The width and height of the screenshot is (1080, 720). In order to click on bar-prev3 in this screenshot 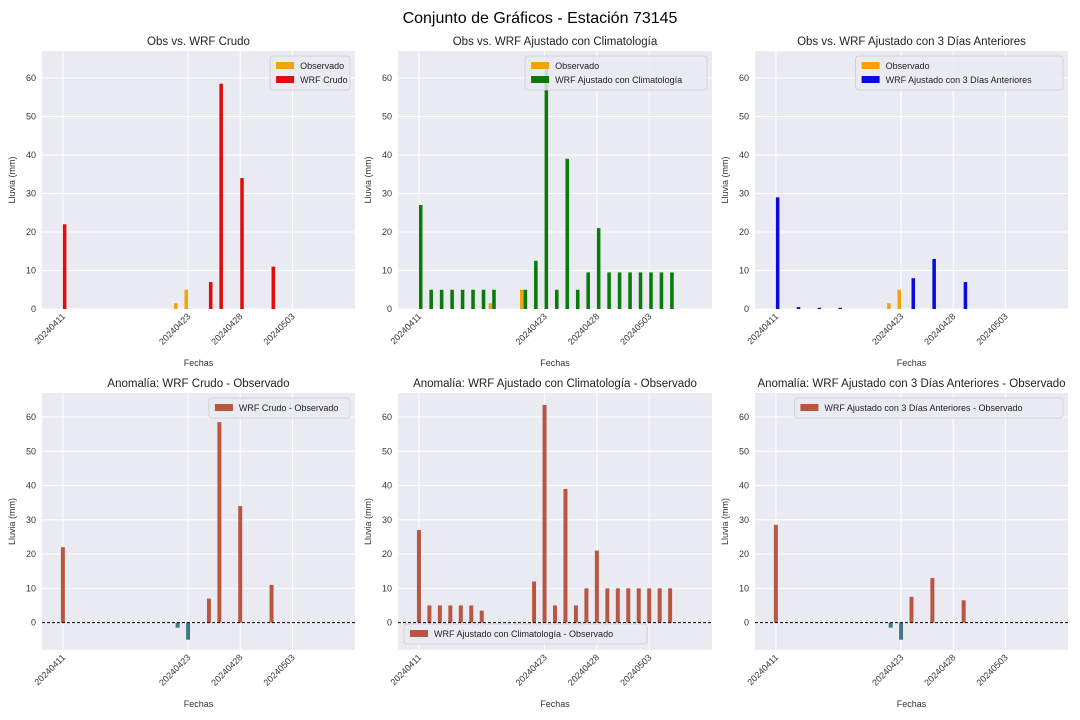, I will do `click(819, 308)`.